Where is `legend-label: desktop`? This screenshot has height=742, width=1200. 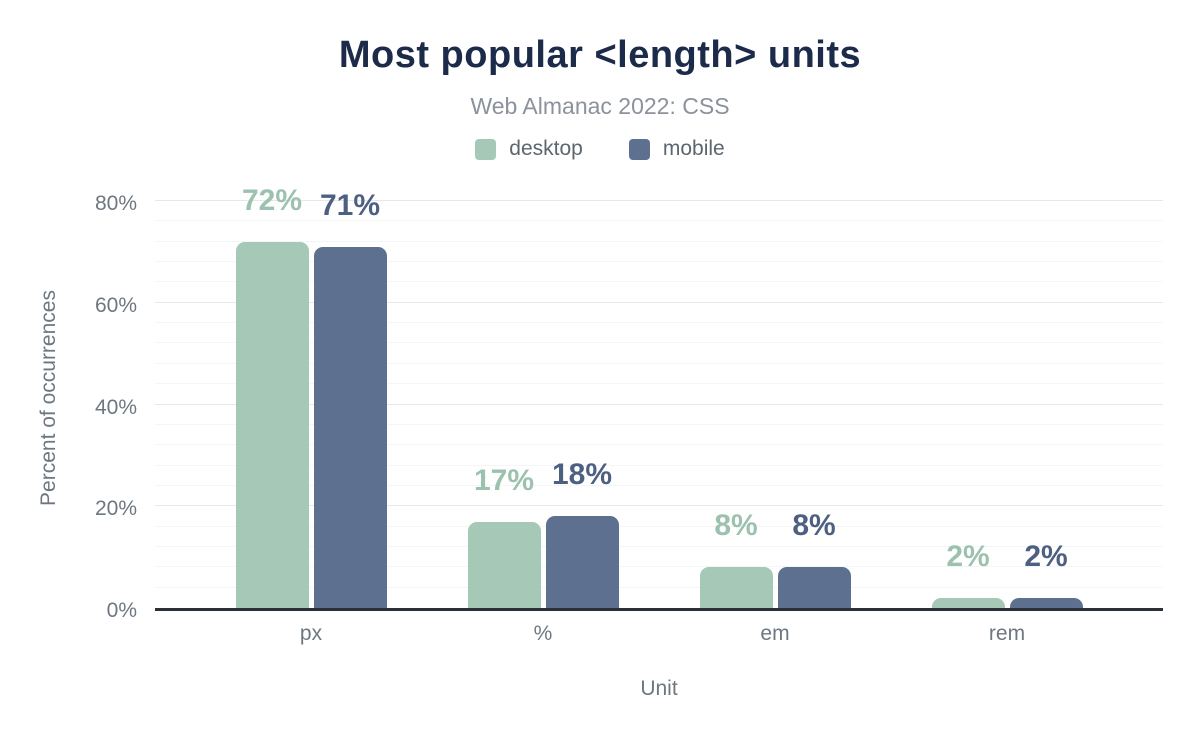
legend-label: desktop is located at coordinates (546, 148).